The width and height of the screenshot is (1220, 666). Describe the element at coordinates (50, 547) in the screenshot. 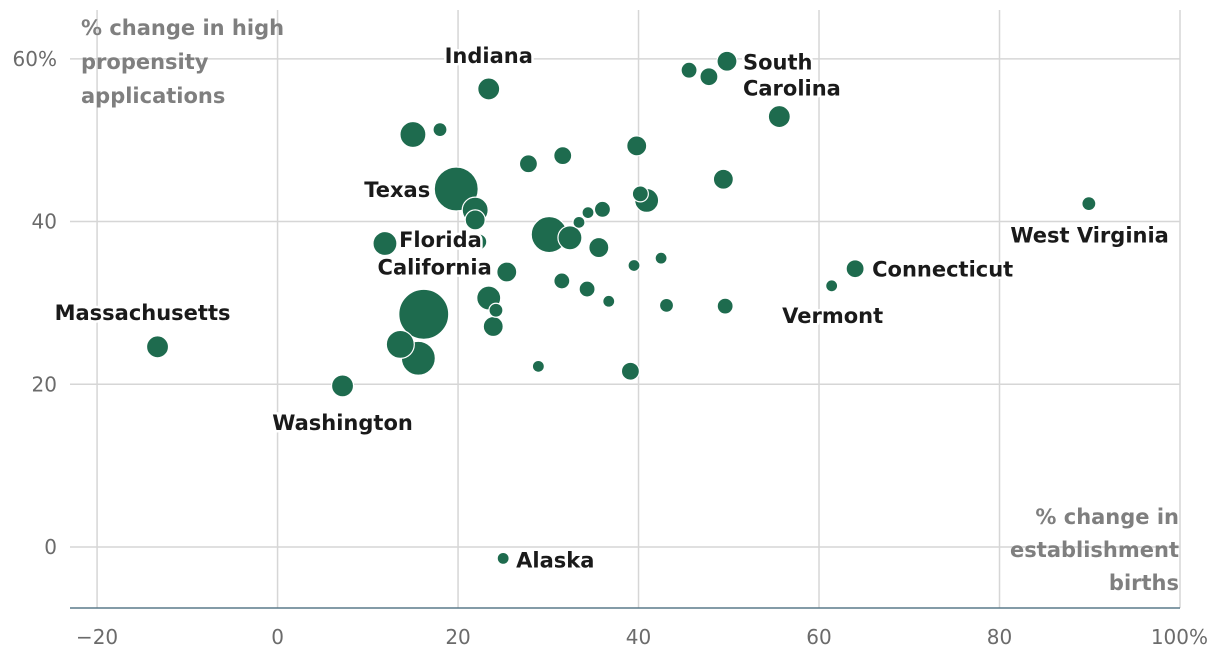

I see `y-tick-label: 0` at that location.